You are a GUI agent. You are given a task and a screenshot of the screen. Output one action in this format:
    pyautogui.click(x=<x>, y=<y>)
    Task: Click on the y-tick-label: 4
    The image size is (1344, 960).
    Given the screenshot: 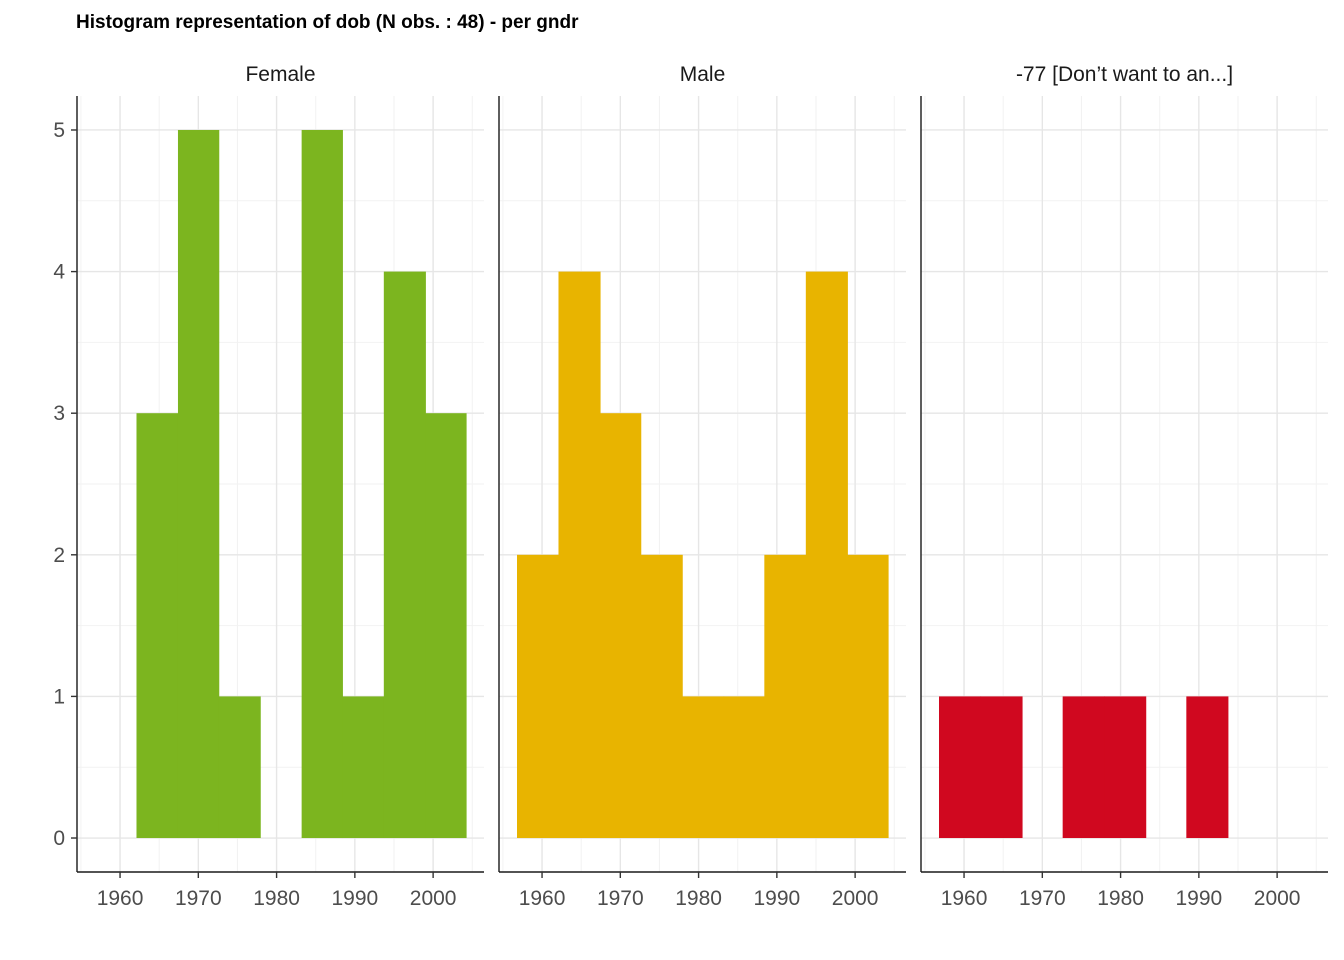 What is the action you would take?
    pyautogui.click(x=59, y=272)
    